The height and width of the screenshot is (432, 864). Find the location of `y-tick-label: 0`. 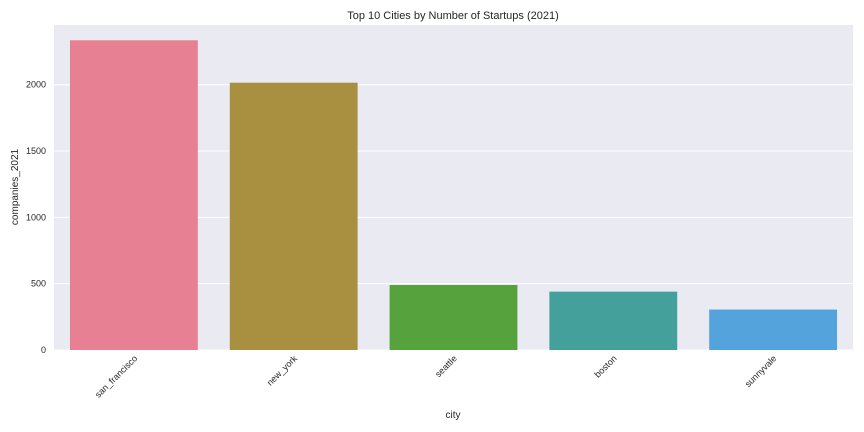

y-tick-label: 0 is located at coordinates (43, 350).